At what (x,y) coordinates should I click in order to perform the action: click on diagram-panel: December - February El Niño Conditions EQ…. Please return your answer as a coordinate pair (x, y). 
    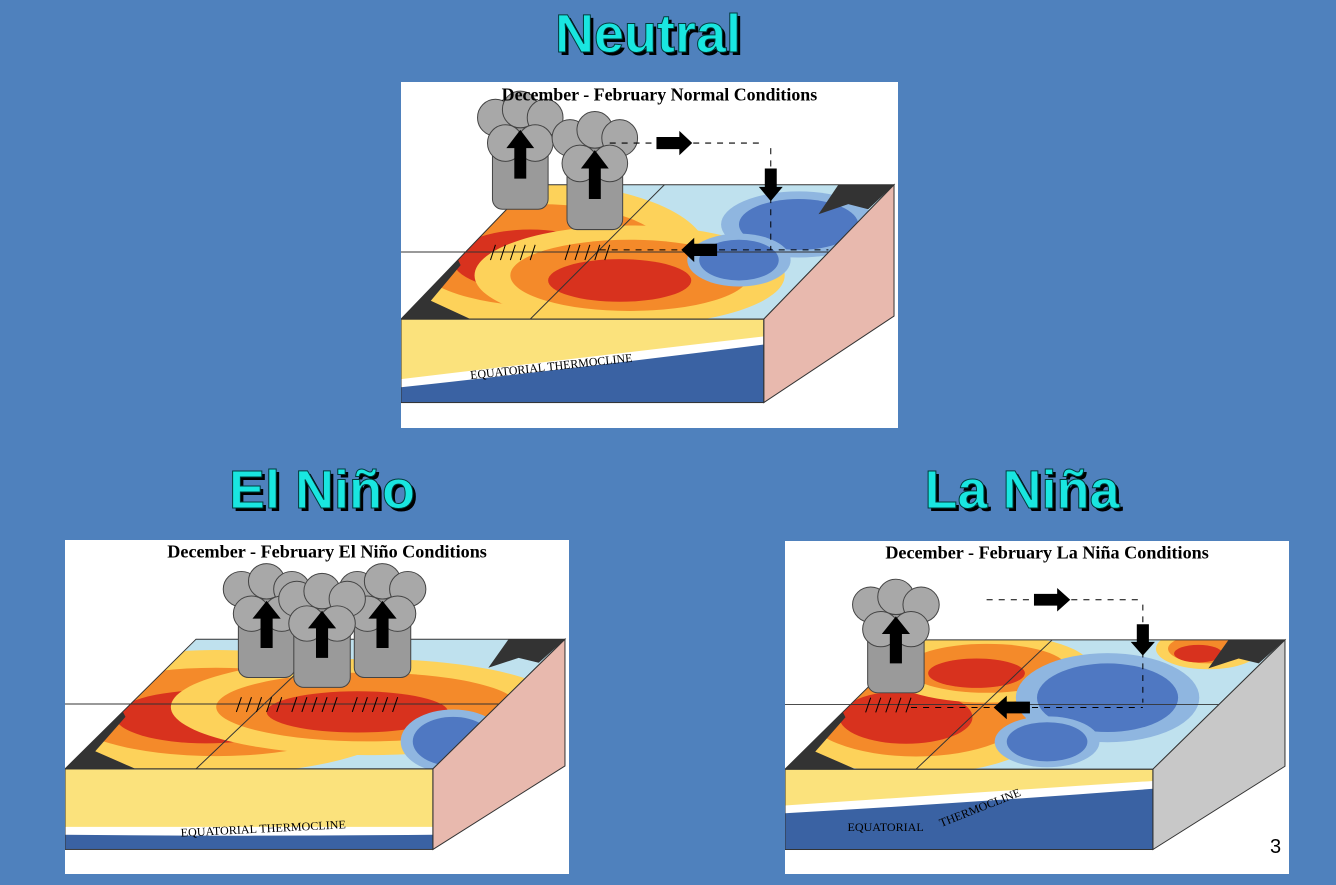
    Looking at the image, I should click on (317, 707).